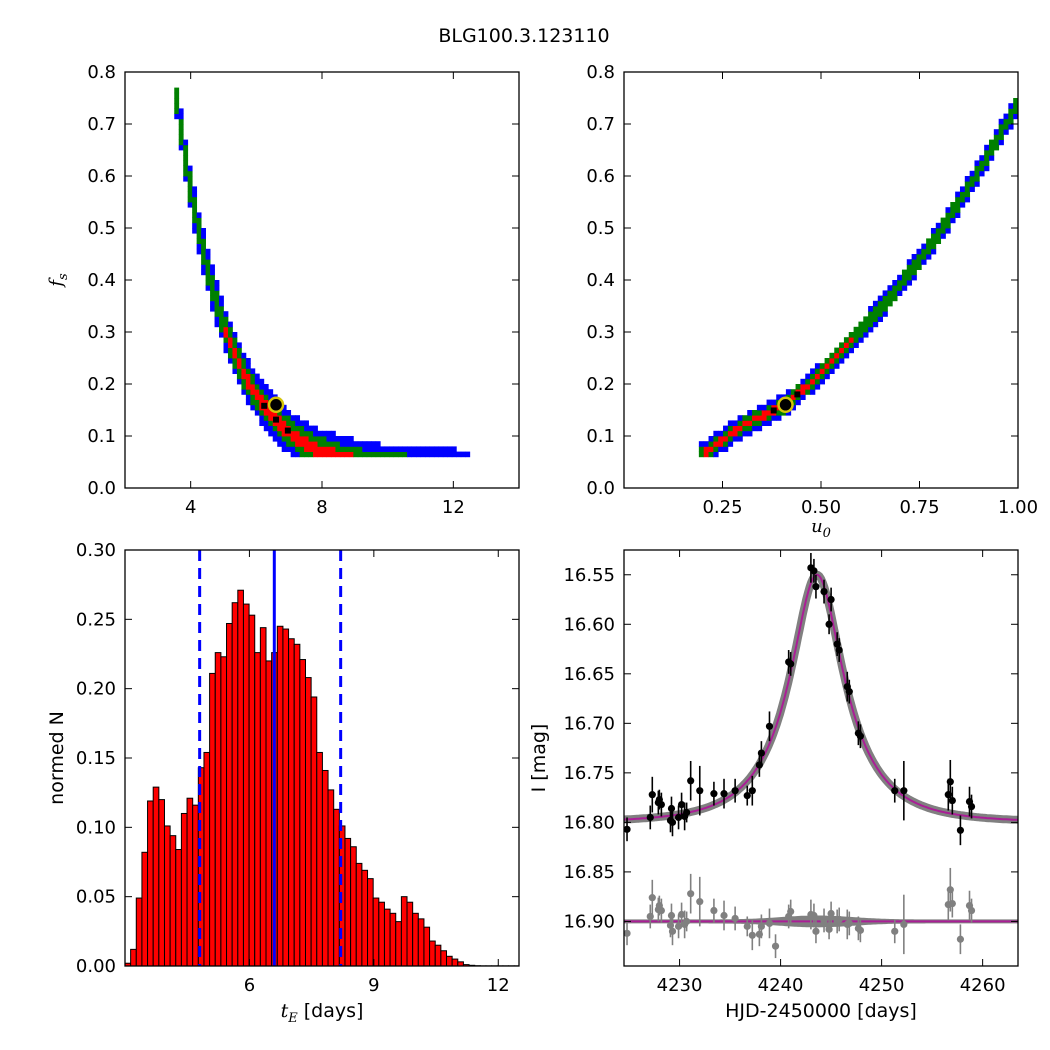  What do you see at coordinates (287, 430) in the screenshot?
I see `heat-cell-core` at bounding box center [287, 430].